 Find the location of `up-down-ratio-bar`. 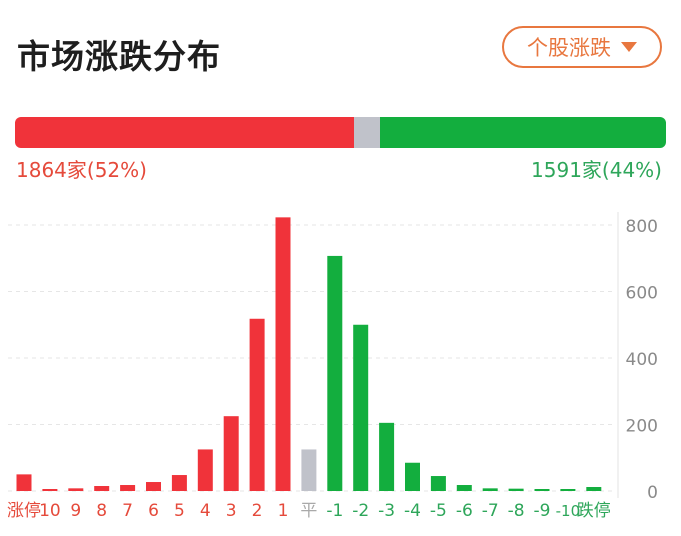

up-down-ratio-bar is located at coordinates (340, 132).